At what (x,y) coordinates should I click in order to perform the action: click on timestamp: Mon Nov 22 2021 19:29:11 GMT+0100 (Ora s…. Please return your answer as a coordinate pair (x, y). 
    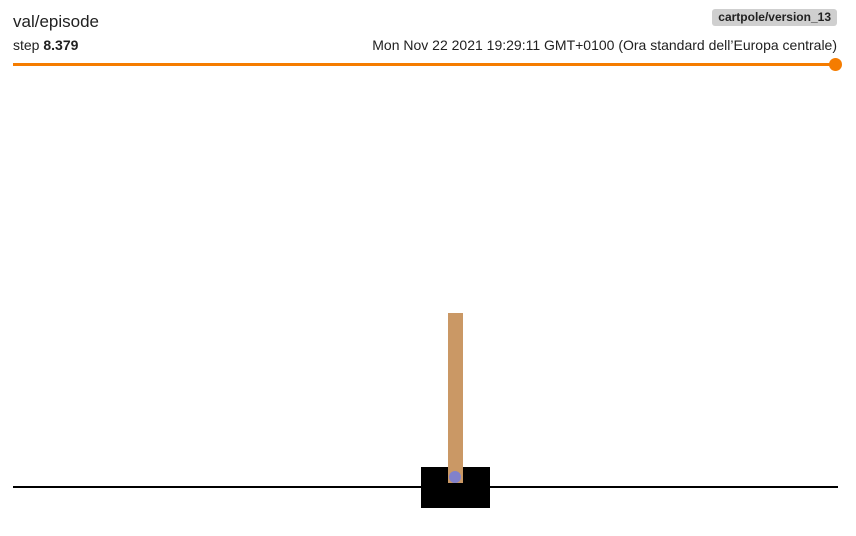
    Looking at the image, I should click on (604, 45).